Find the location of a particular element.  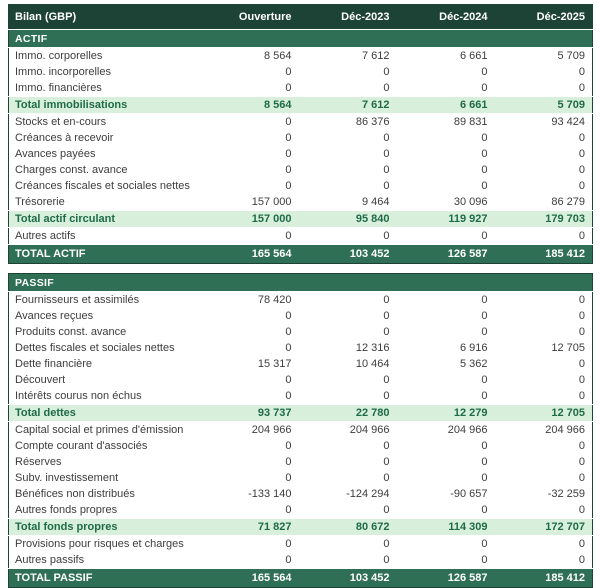

cell-value: 12 279 is located at coordinates (445, 413).